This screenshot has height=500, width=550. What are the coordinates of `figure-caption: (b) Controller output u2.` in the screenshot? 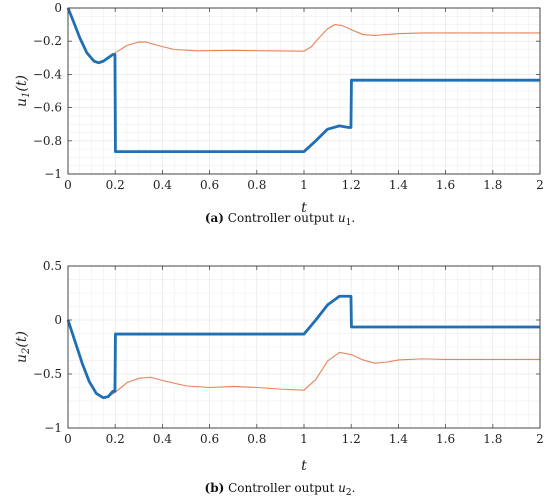 It's located at (280, 489).